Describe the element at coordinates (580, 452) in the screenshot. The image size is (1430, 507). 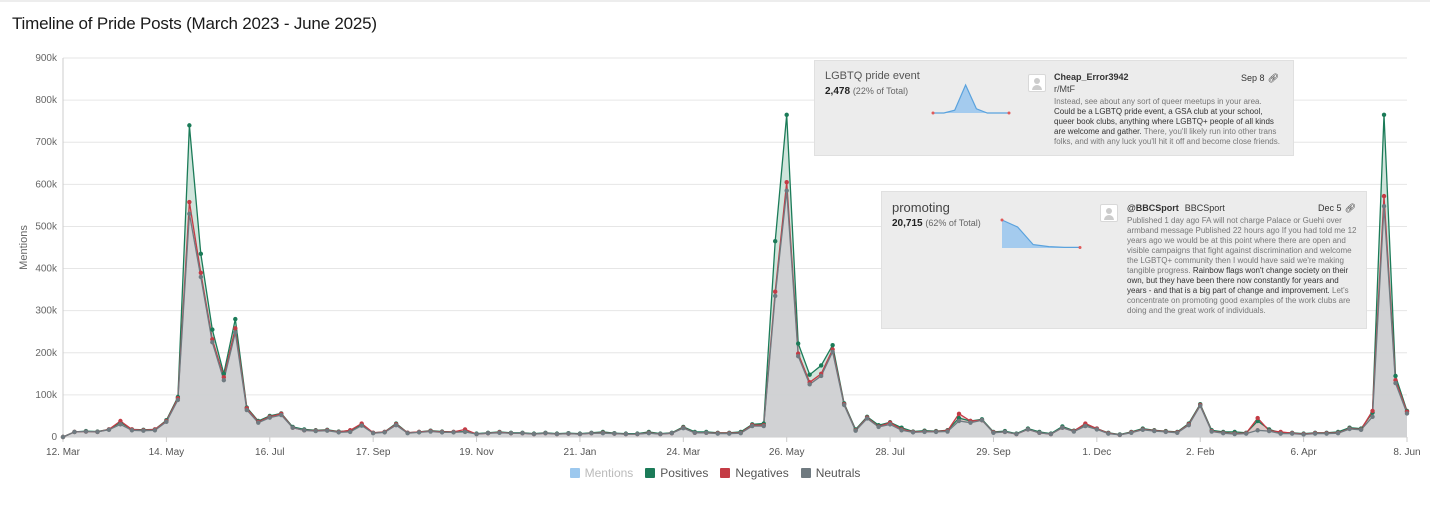
I see `x-tick-label: 21. Jan` at that location.